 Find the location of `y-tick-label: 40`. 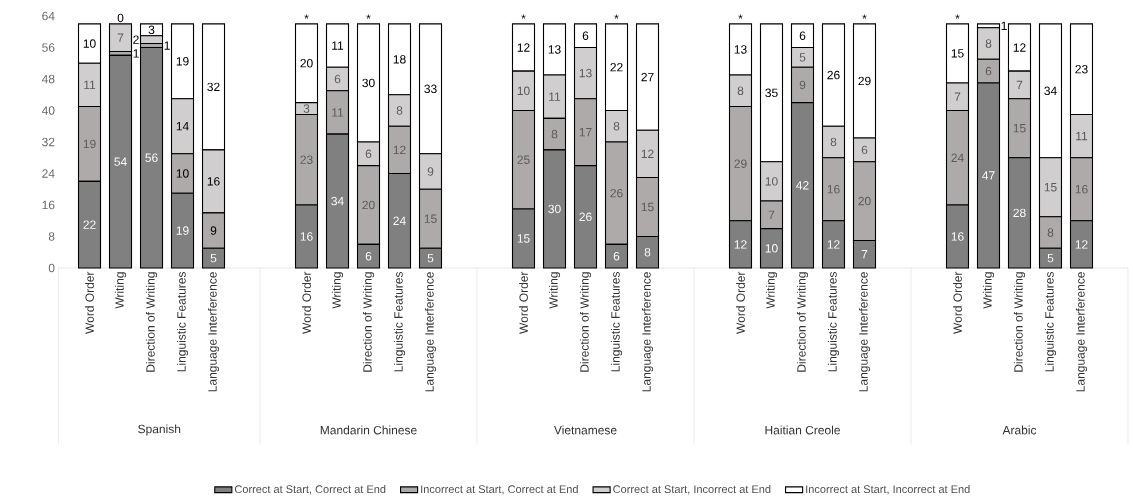

y-tick-label: 40 is located at coordinates (48, 110).